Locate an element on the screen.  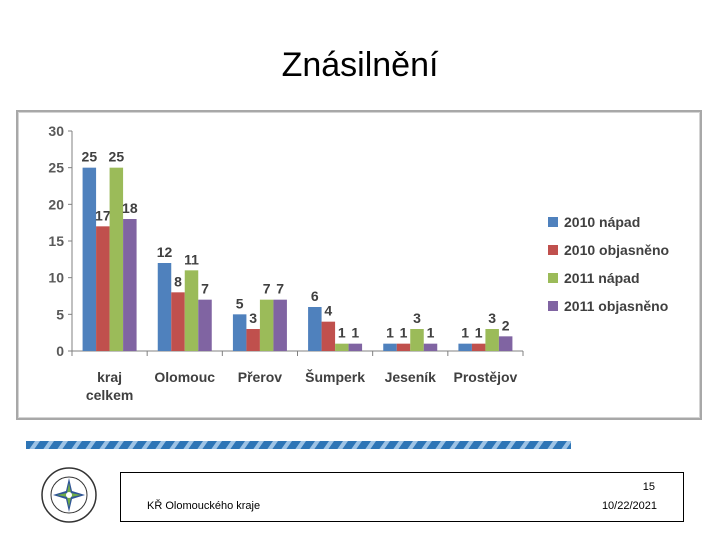
x-category-label: Šumperk is located at coordinates (335, 376).